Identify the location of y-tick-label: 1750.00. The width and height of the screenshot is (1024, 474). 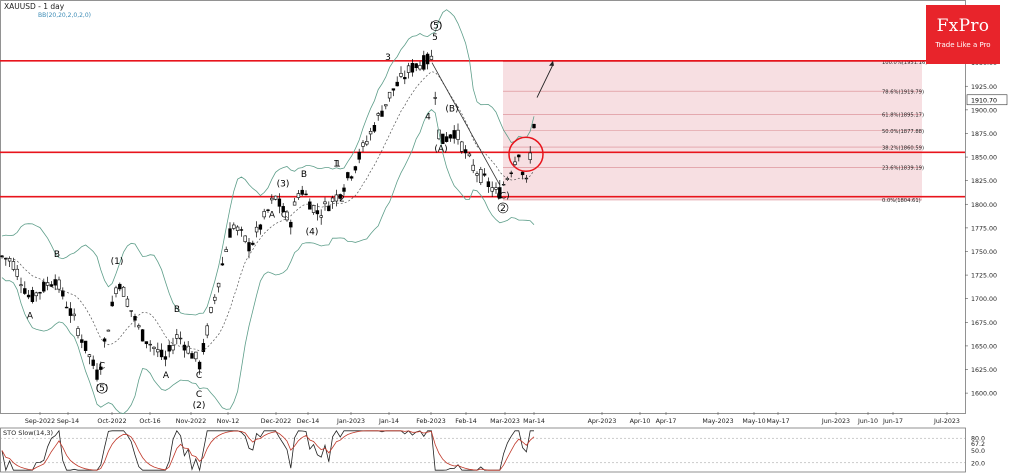
(984, 252).